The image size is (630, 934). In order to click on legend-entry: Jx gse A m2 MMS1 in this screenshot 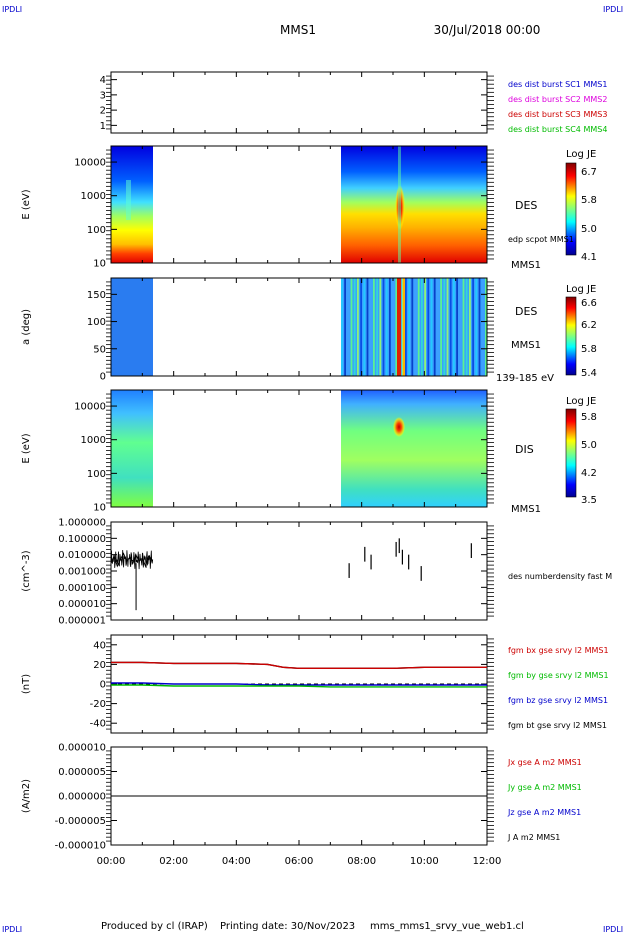, I will do `click(544, 762)`.